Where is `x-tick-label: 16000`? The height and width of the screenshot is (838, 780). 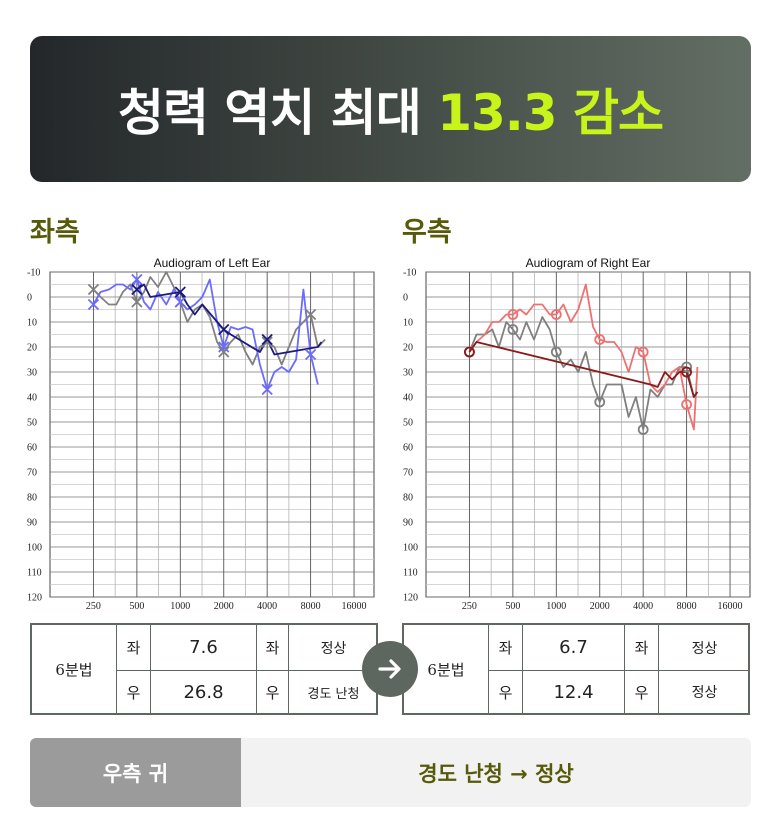
x-tick-label: 16000 is located at coordinates (354, 606).